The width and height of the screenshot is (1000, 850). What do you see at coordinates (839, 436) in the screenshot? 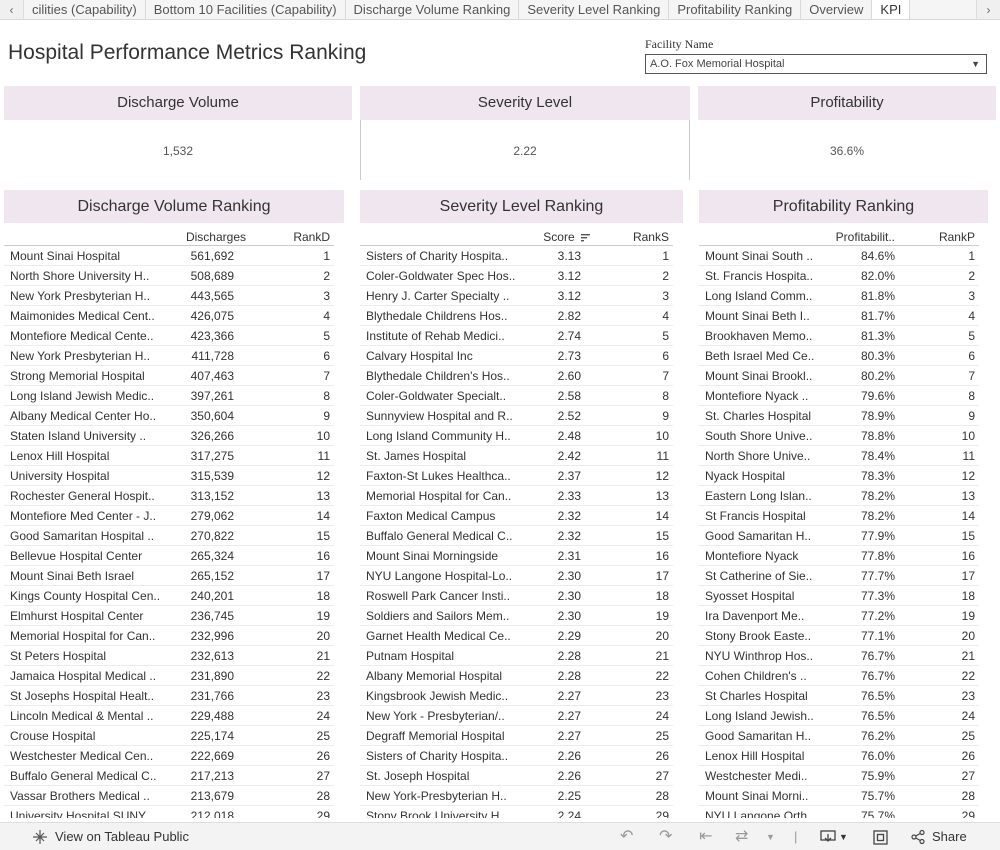
I see `table-row: South Shore Unive.. 78.8% 10` at bounding box center [839, 436].